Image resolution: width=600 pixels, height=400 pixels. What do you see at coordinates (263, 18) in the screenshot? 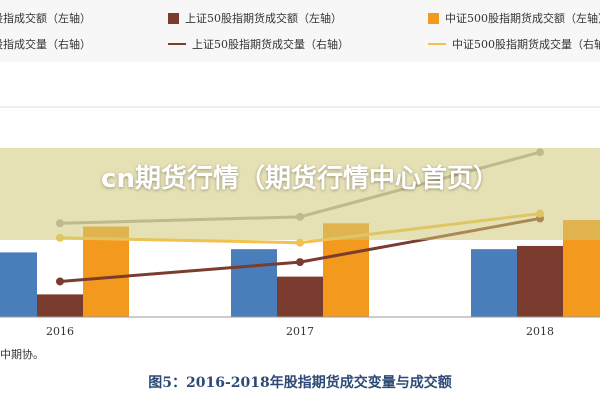
I see `legend-label: 上证50股指期货成交额（左轴）` at bounding box center [263, 18].